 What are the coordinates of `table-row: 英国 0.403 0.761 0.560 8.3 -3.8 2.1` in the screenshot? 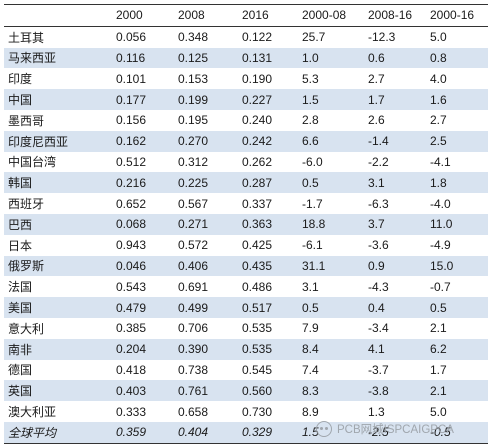 It's located at (246, 391).